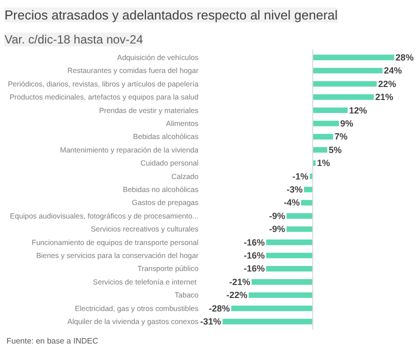 Image resolution: width=420 pixels, height=350 pixels. What do you see at coordinates (387, 83) in the screenshot?
I see `data-label: 22%` at bounding box center [387, 83].